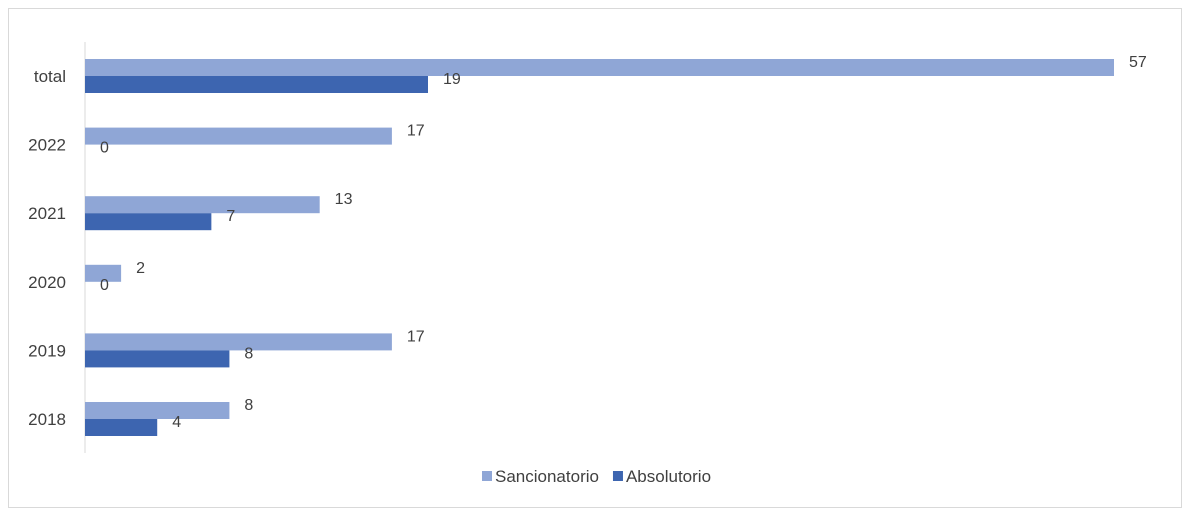 Image resolution: width=1191 pixels, height=516 pixels. What do you see at coordinates (140, 268) in the screenshot?
I see `data-label: 2` at bounding box center [140, 268].